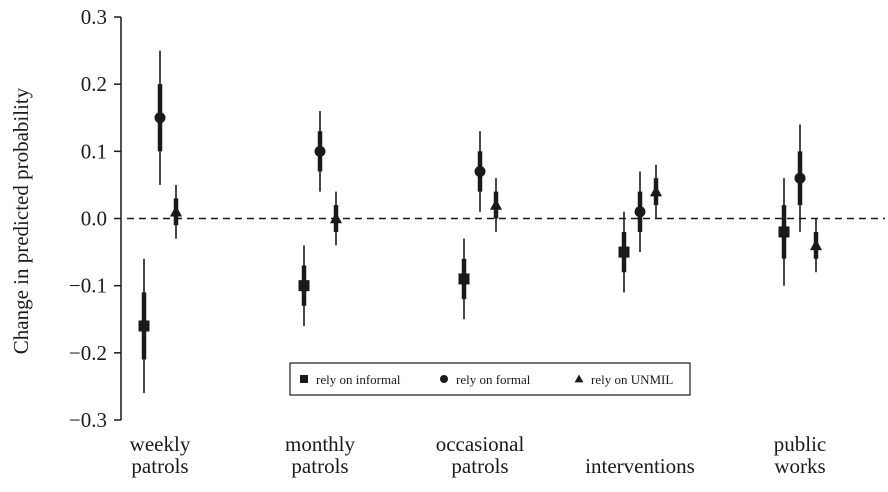 This screenshot has width=888, height=492. What do you see at coordinates (632, 379) in the screenshot?
I see `legend-label: rely on UNMIL` at bounding box center [632, 379].